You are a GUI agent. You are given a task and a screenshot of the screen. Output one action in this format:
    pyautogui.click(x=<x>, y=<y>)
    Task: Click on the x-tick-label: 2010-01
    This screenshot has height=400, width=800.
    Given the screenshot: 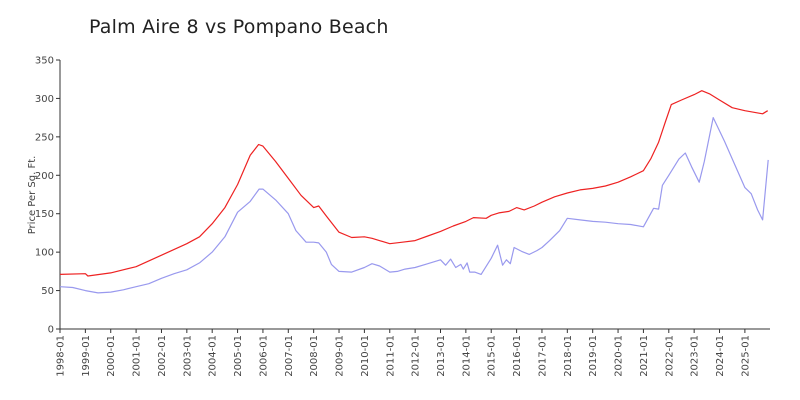 What is the action you would take?
    pyautogui.click(x=365, y=356)
    